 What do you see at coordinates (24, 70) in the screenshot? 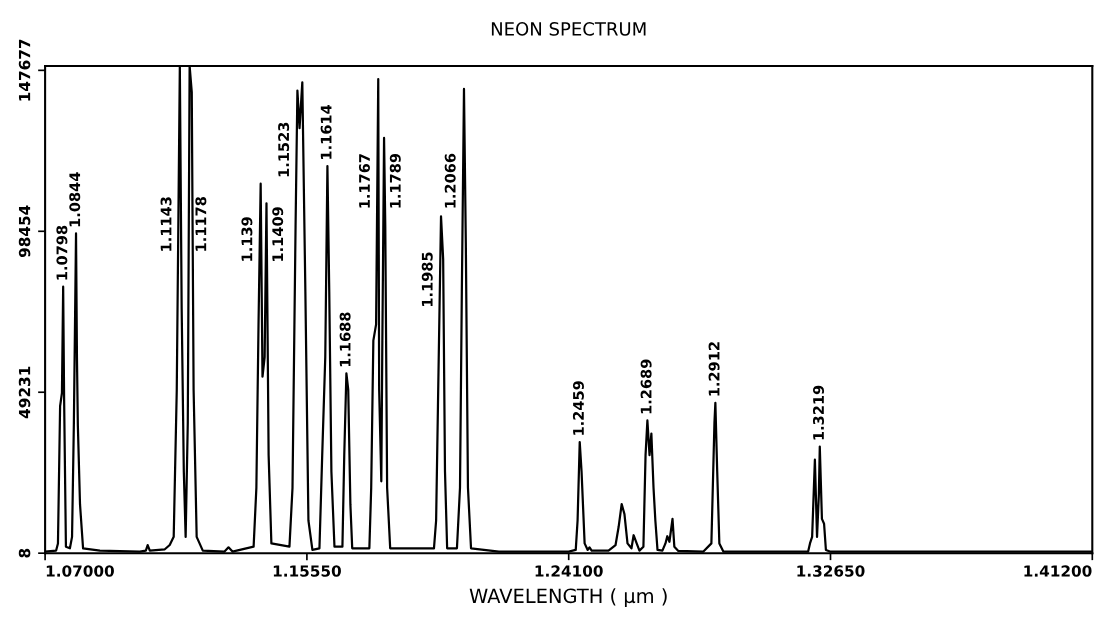
I see `y-tick-label: 147677` at bounding box center [24, 70].